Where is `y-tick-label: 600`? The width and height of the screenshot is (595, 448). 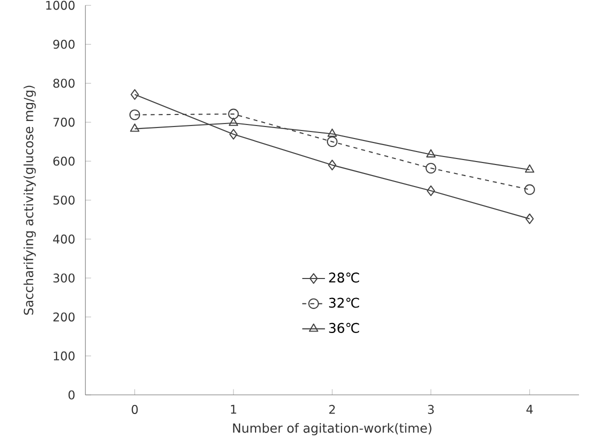
y-tick-label: 600 is located at coordinates (64, 161).